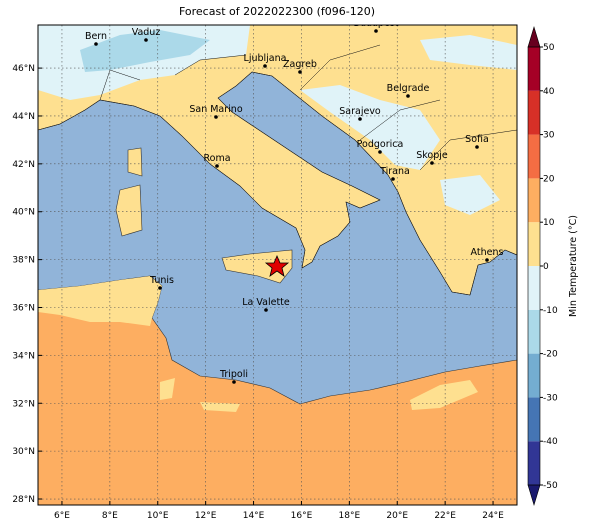 This screenshot has height=529, width=592. I want to click on corsica, so click(135, 162).